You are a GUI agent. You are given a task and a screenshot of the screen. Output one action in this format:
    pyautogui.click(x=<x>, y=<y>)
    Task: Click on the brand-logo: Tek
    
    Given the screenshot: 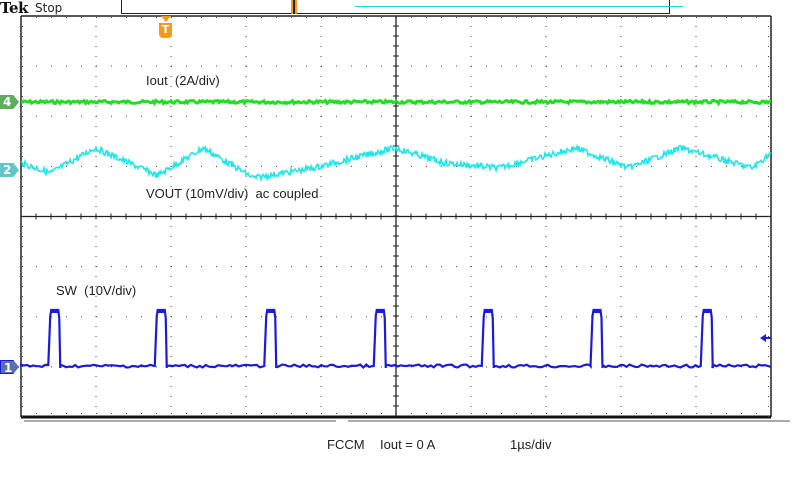 What is the action you would take?
    pyautogui.click(x=14, y=8)
    